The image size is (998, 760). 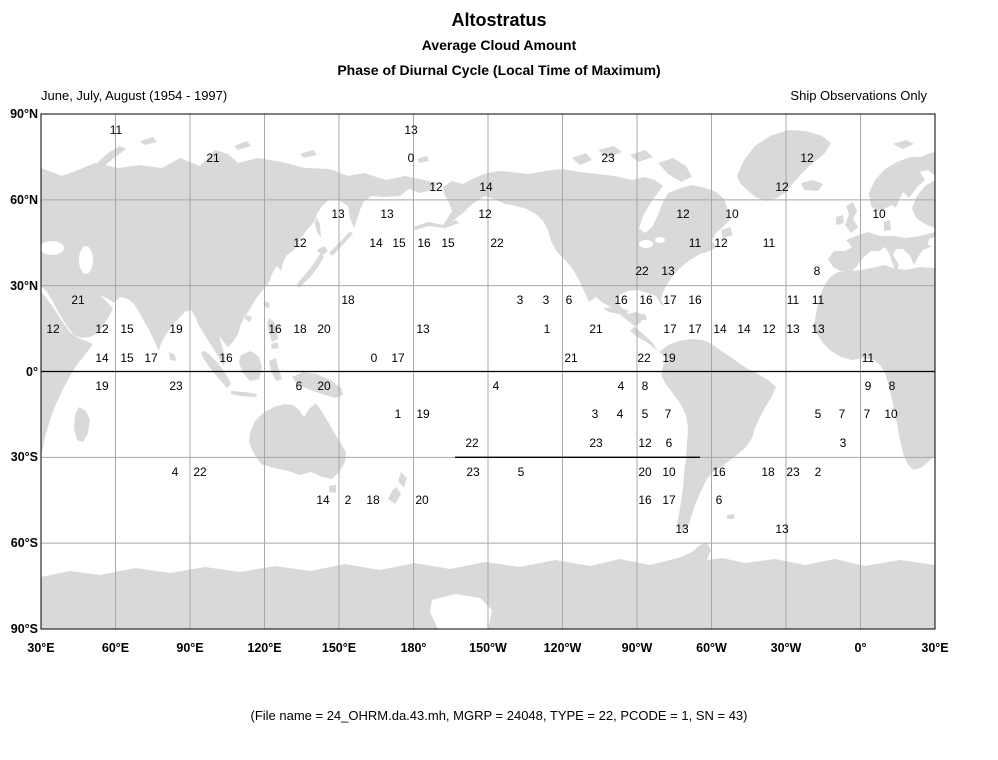 What do you see at coordinates (239, 258) in the screenshot?
I see `landmass-eurasia` at bounding box center [239, 258].